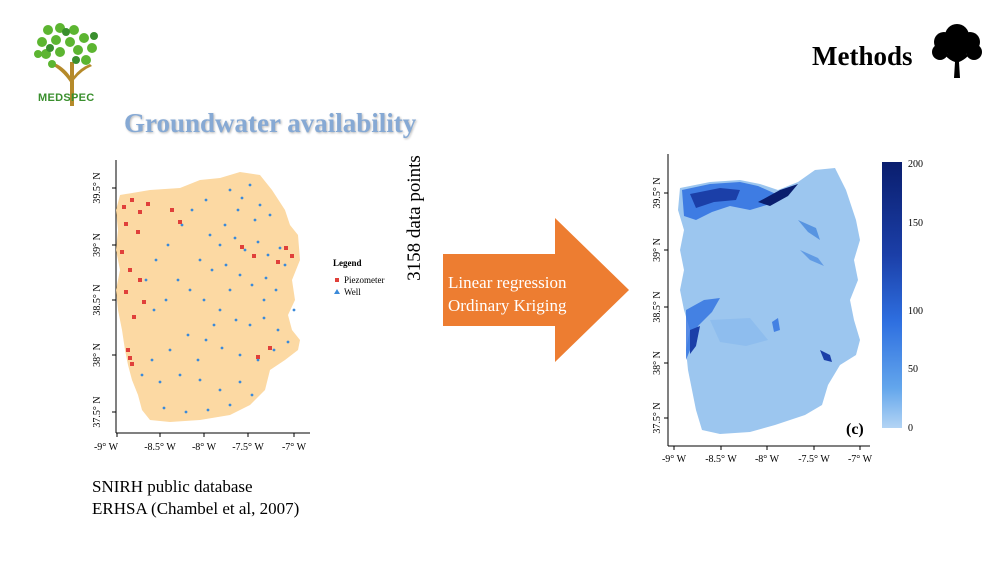 The image size is (1000, 563). I want to click on colorbar-label: 150, so click(915, 223).